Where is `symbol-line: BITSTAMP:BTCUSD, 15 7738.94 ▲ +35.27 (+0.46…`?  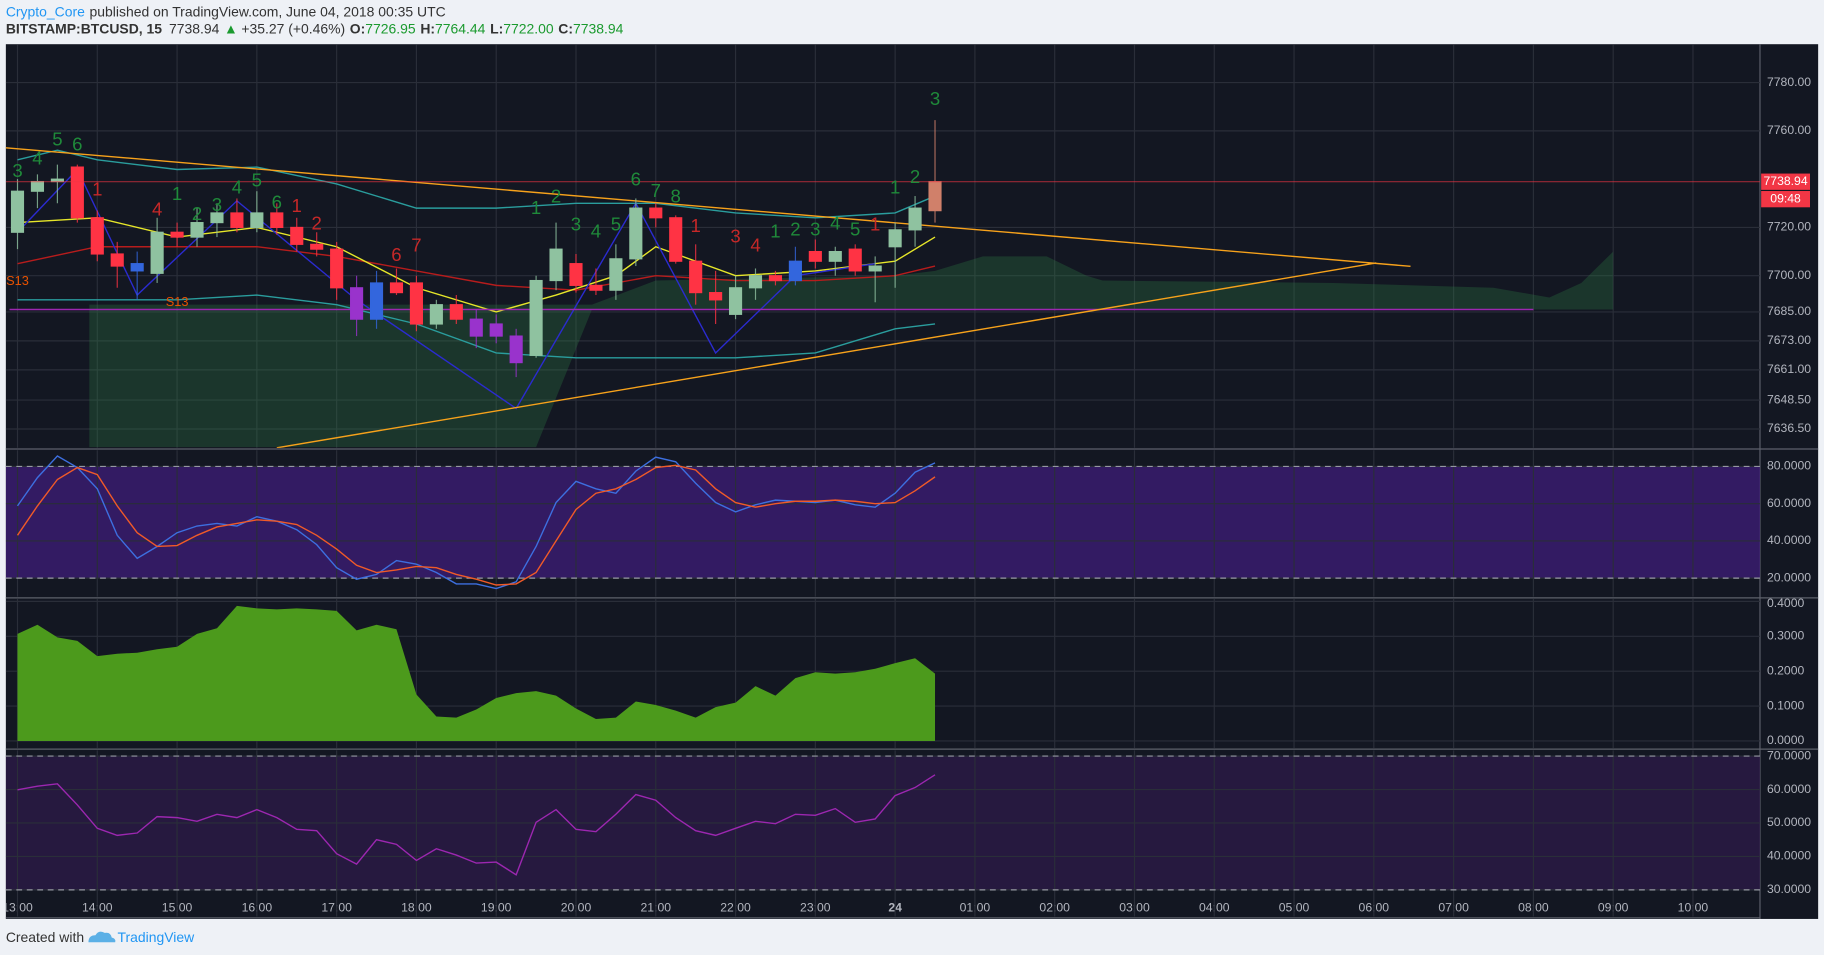
symbol-line: BITSTAMP:BTCUSD, 15 7738.94 ▲ +35.27 (+0.46… is located at coordinates (315, 29).